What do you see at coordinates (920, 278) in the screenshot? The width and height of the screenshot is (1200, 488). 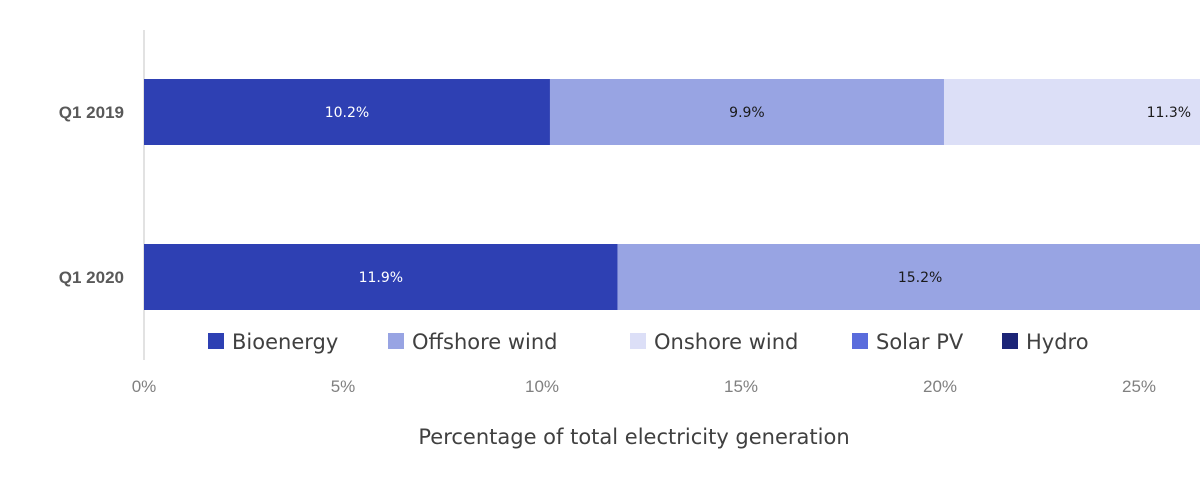 I see `data-label-offshore-wind-q1-2020: 15.2%` at bounding box center [920, 278].